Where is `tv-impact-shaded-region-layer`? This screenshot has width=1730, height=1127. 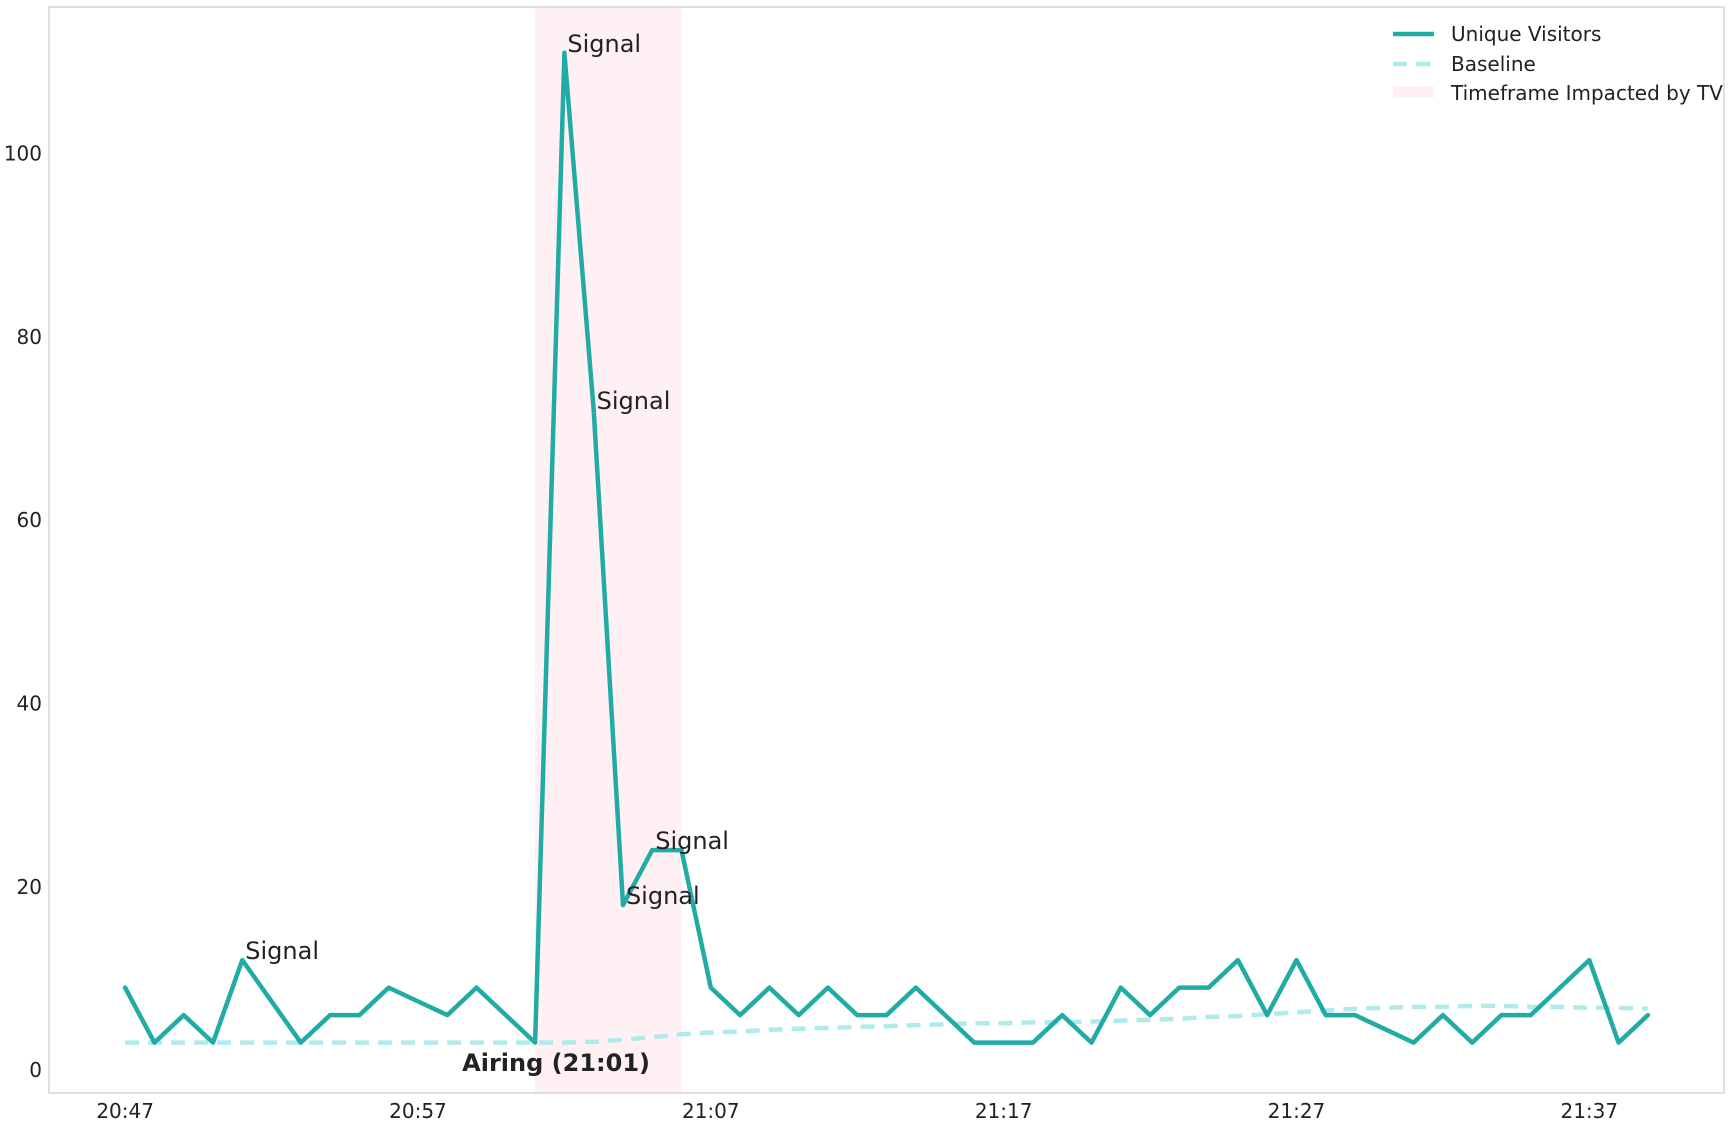 tv-impact-shaded-region-layer is located at coordinates (608, 550).